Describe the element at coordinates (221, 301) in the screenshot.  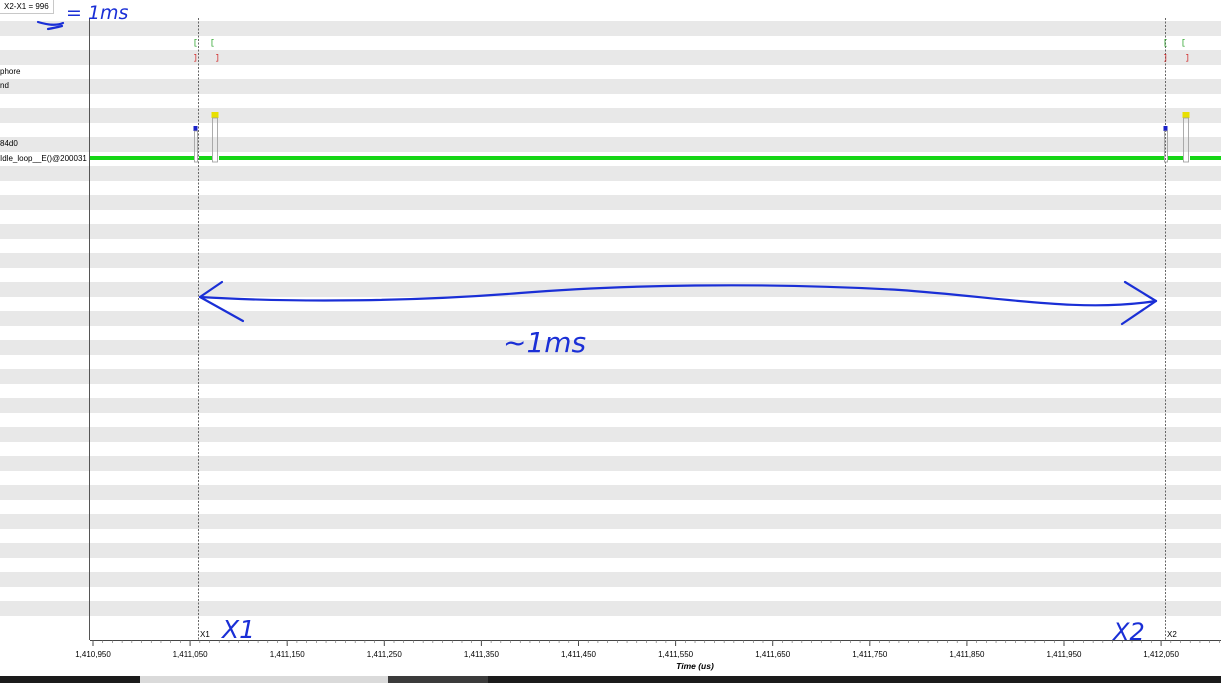
I see `handwritten-arrowhead-left-icon` at that location.